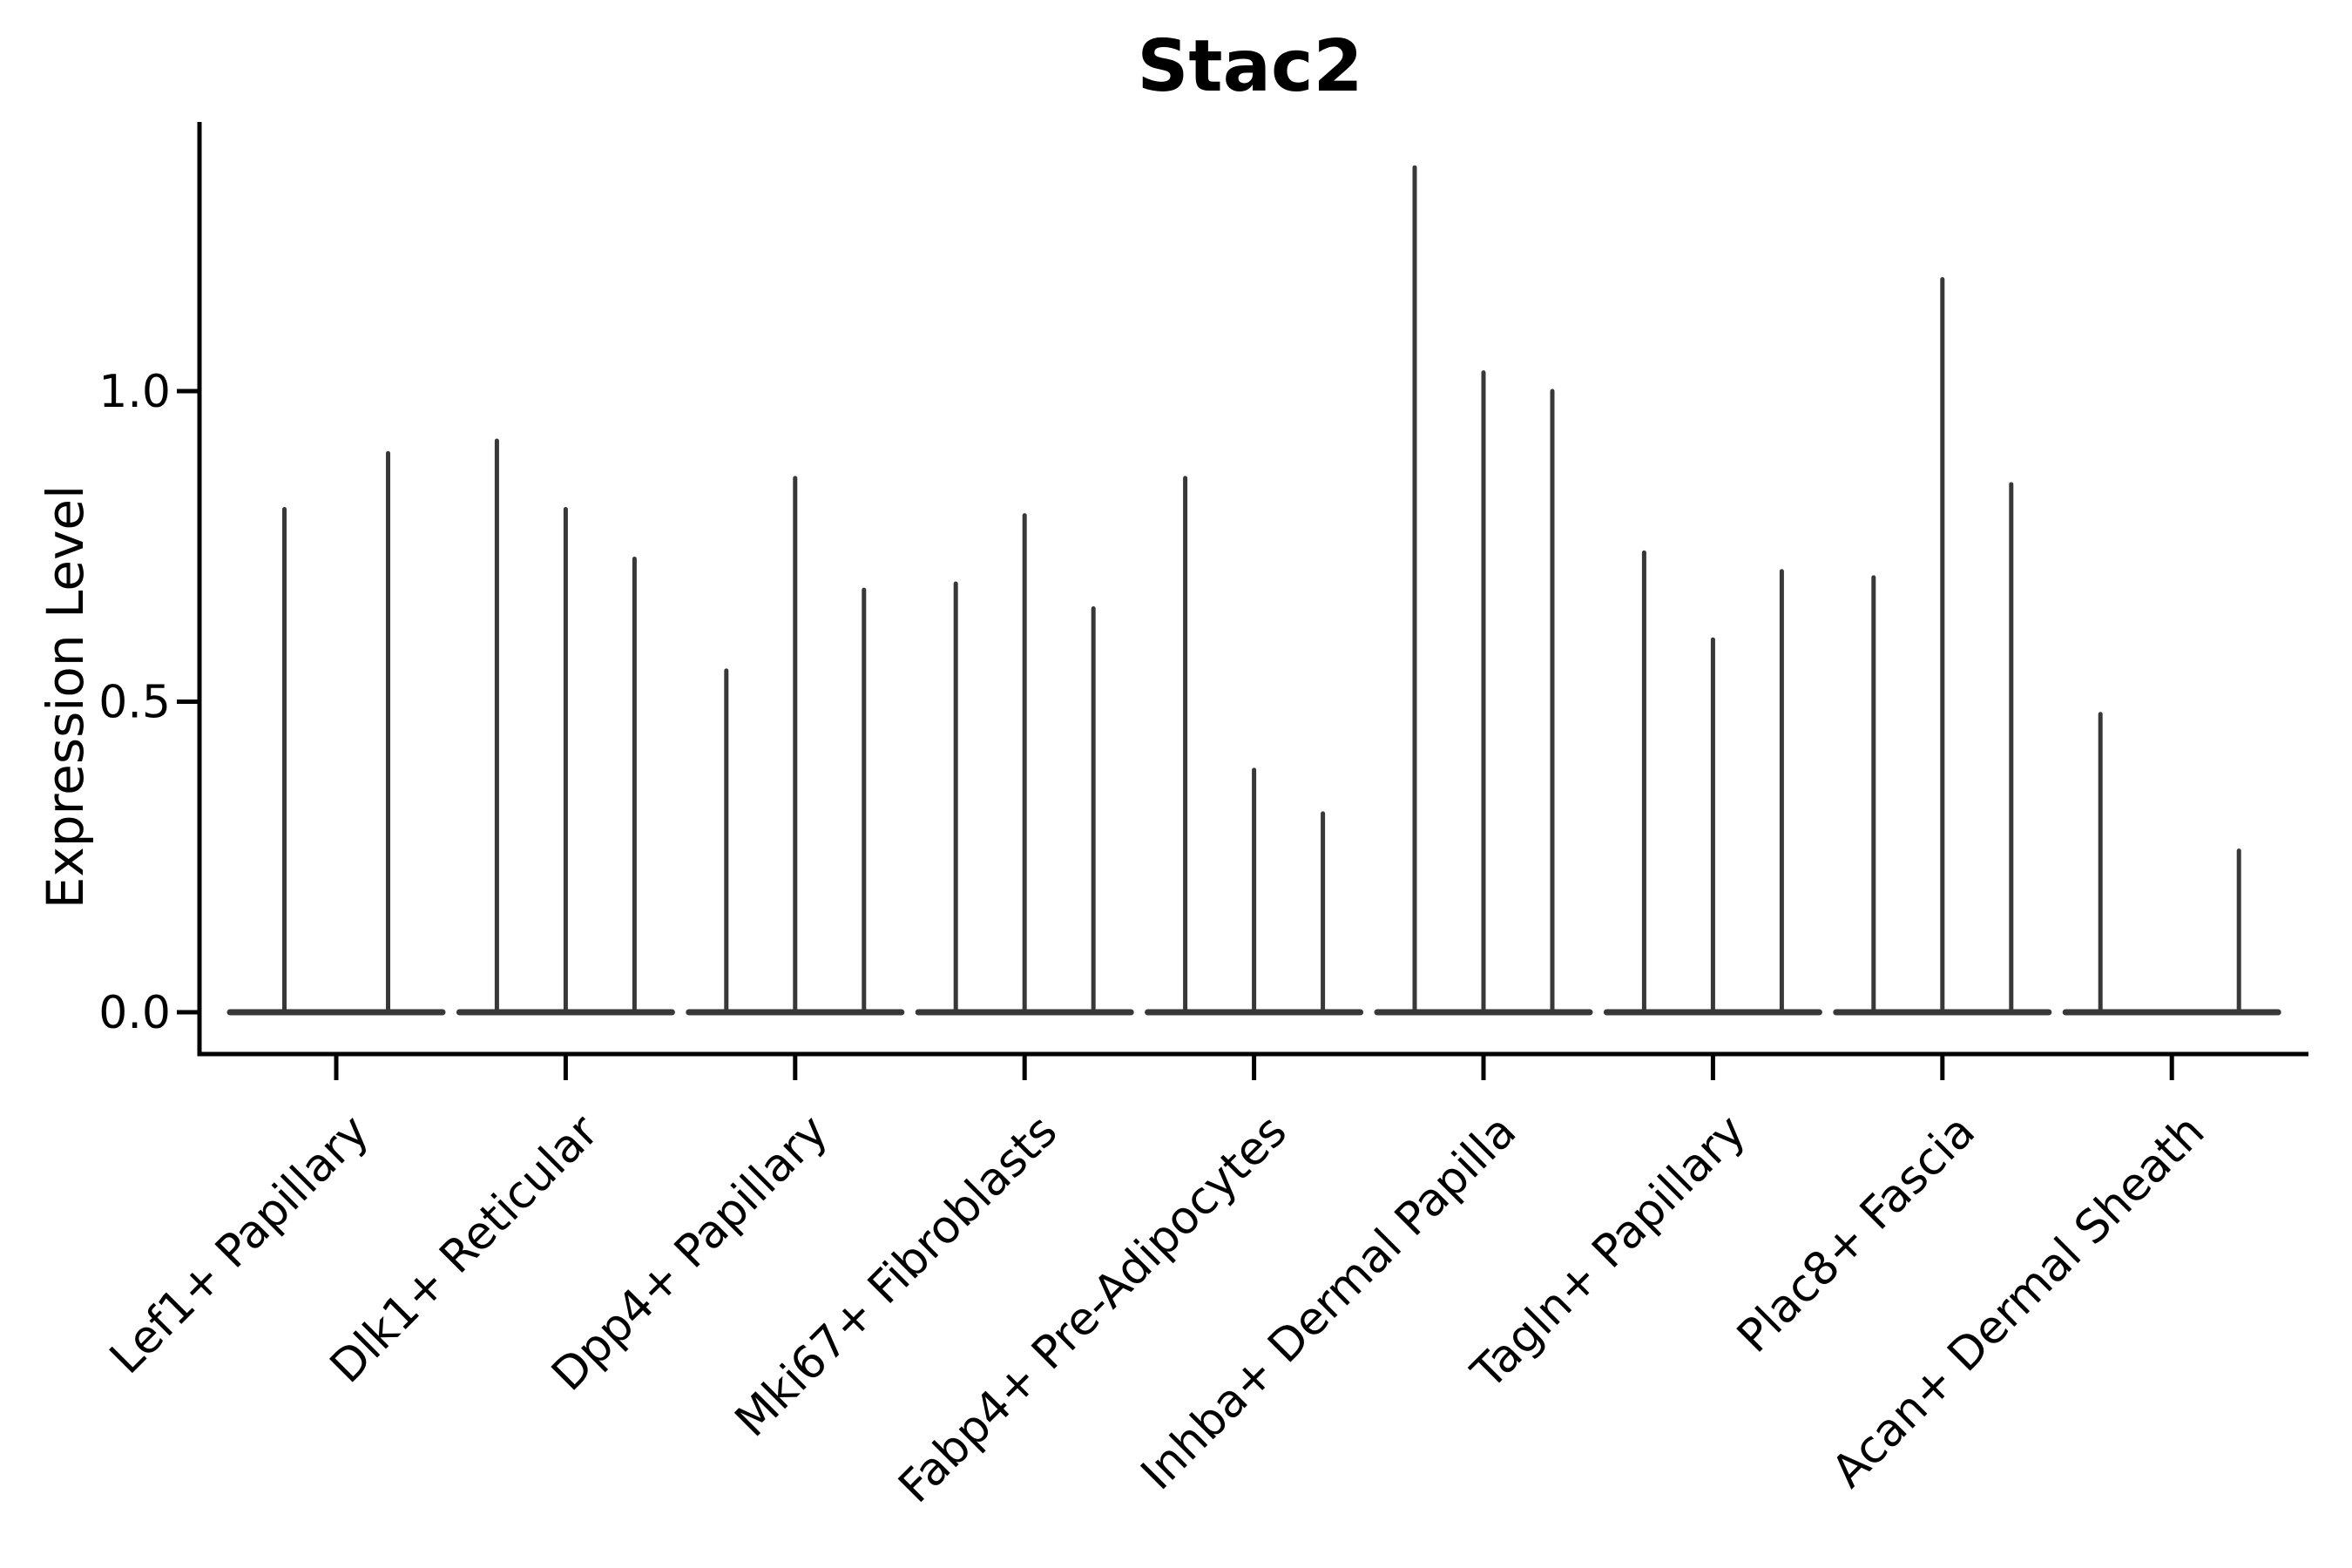 The image size is (2352, 1568). What do you see at coordinates (1329, 1302) in the screenshot?
I see `x-tick-label: Inhba+ Dermal Papilla` at bounding box center [1329, 1302].